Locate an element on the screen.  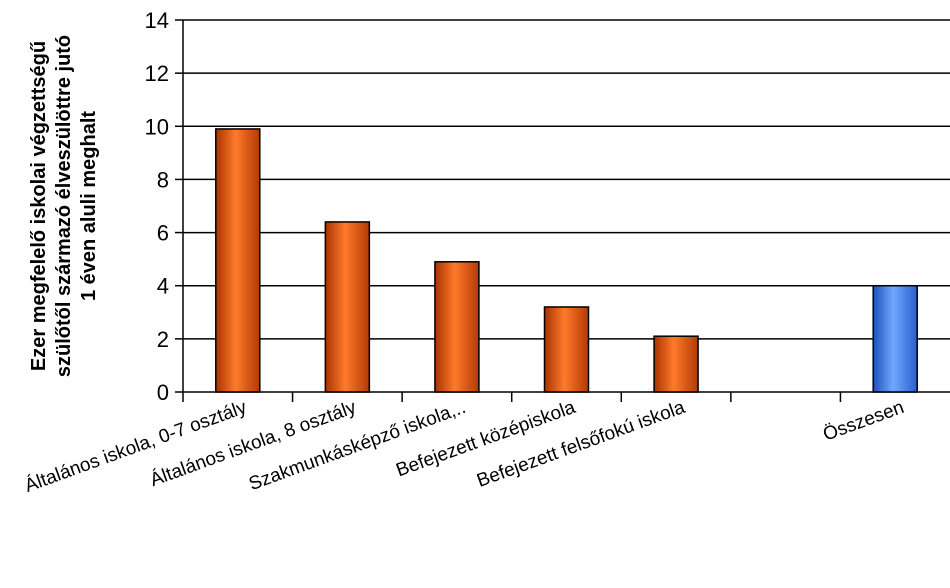
y-tick-label: 0 is located at coordinates (163, 392).